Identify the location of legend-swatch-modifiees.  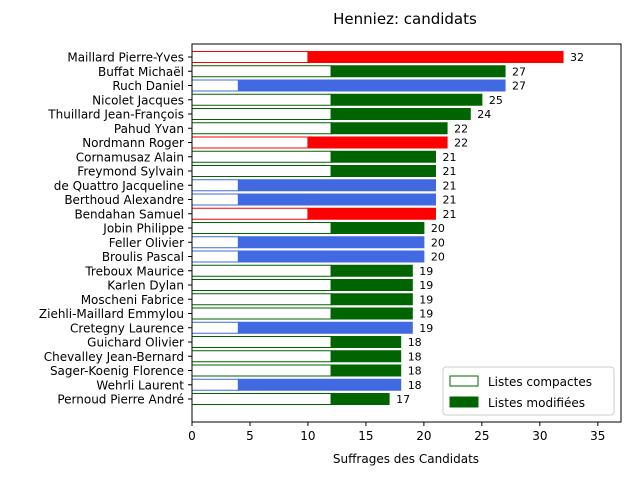
(464, 402).